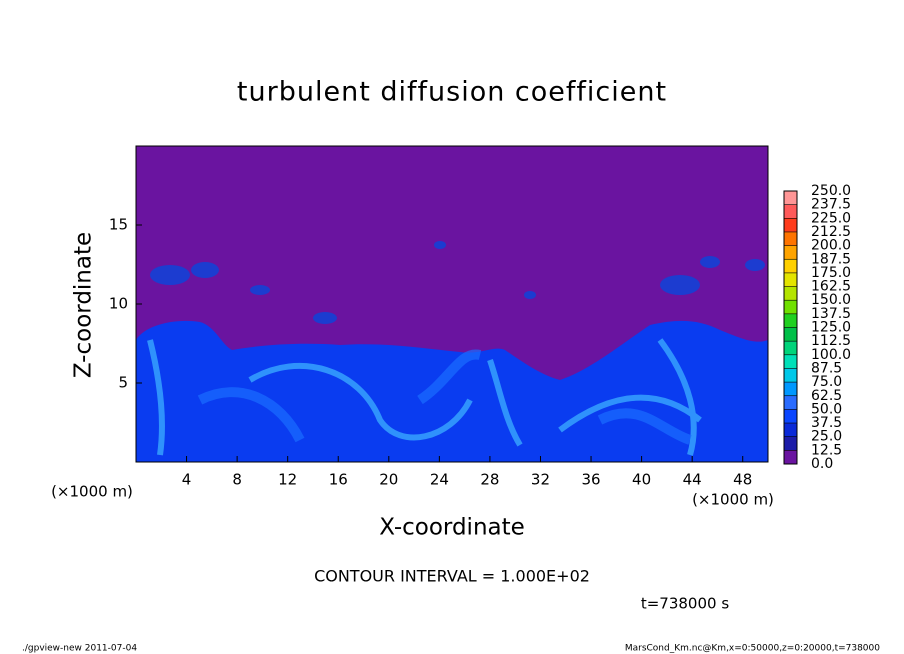  Describe the element at coordinates (826, 423) in the screenshot. I see `colorbar-label: 37.5` at that location.